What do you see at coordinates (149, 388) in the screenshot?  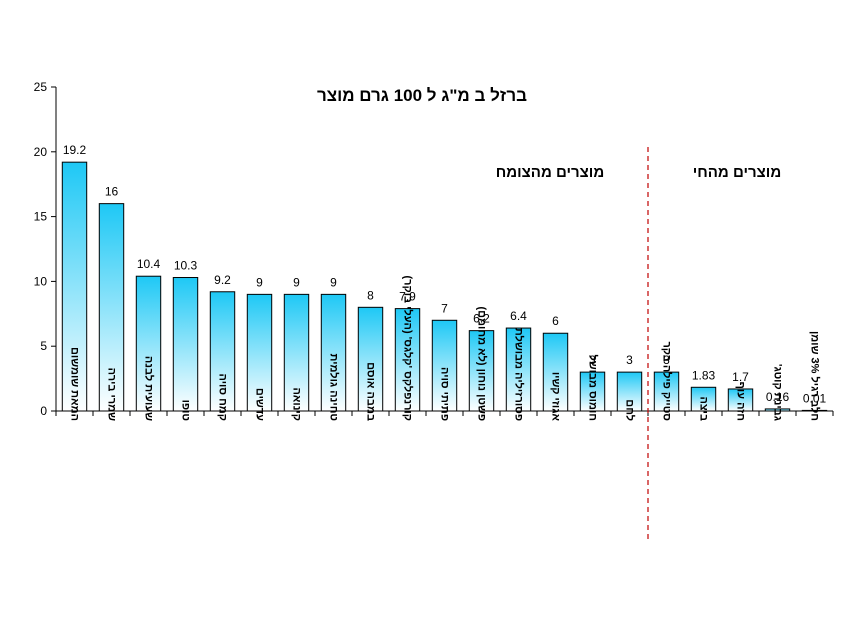 I see `category-label: שעועית לבנה` at bounding box center [149, 388].